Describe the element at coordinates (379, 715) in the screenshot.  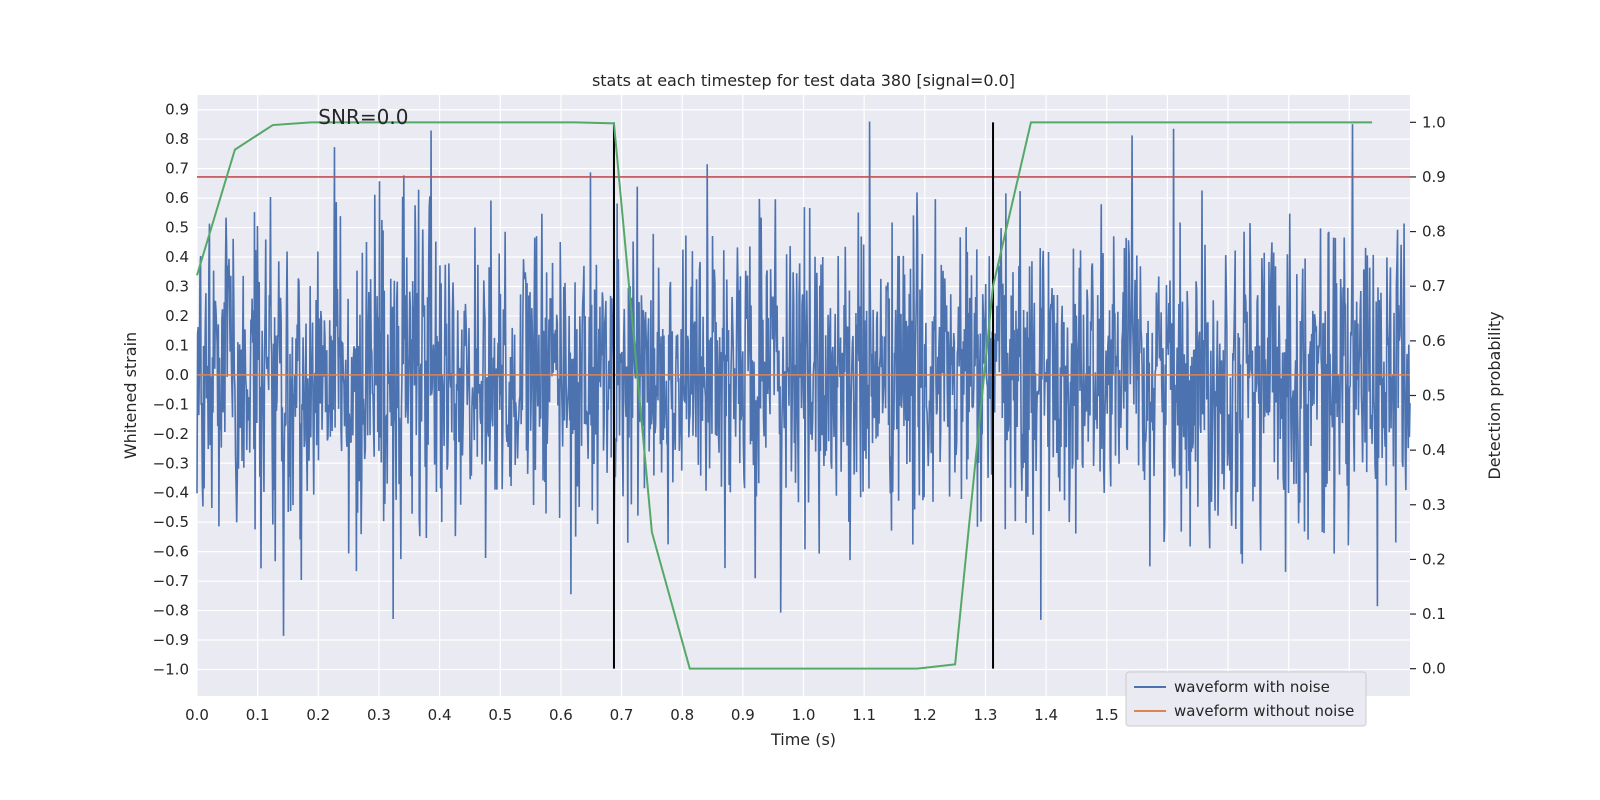
I see `x-tick-label-3: 0.3` at that location.